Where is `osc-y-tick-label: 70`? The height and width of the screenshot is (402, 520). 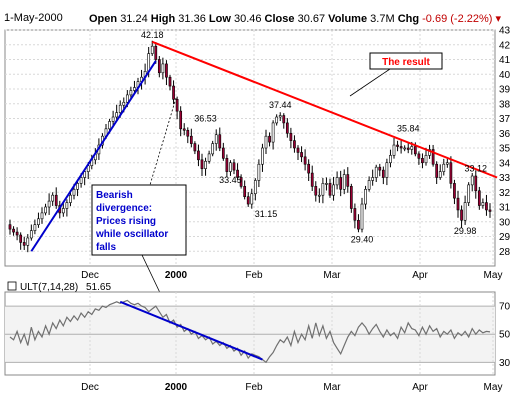
osc-y-tick-label: 70 is located at coordinates (505, 307).